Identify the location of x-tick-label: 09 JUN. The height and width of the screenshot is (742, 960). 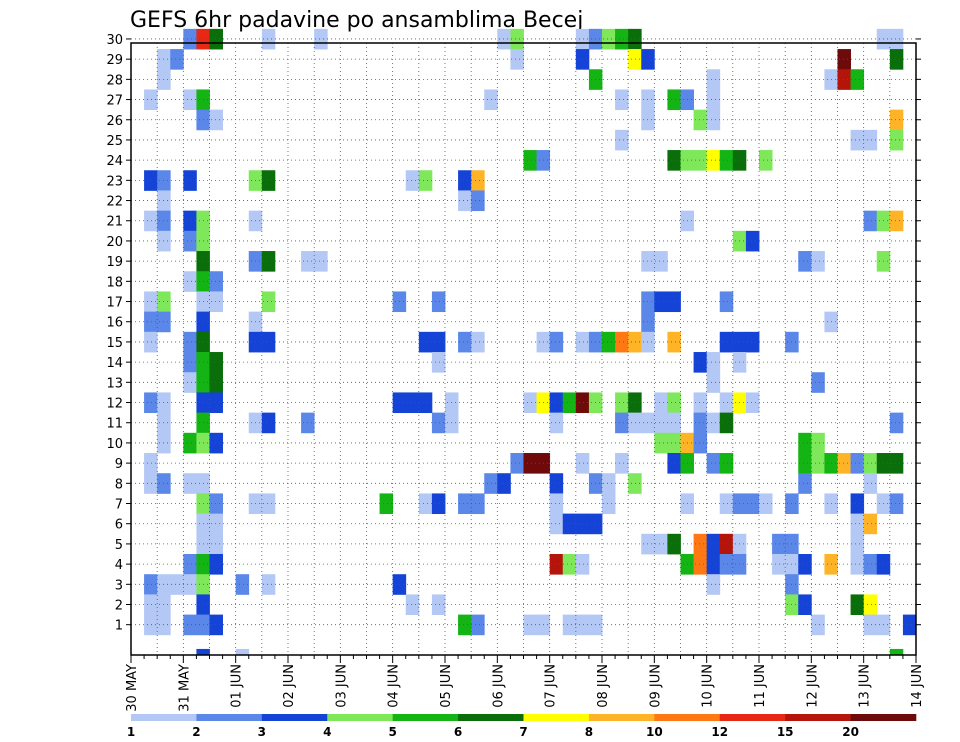
(655, 686).